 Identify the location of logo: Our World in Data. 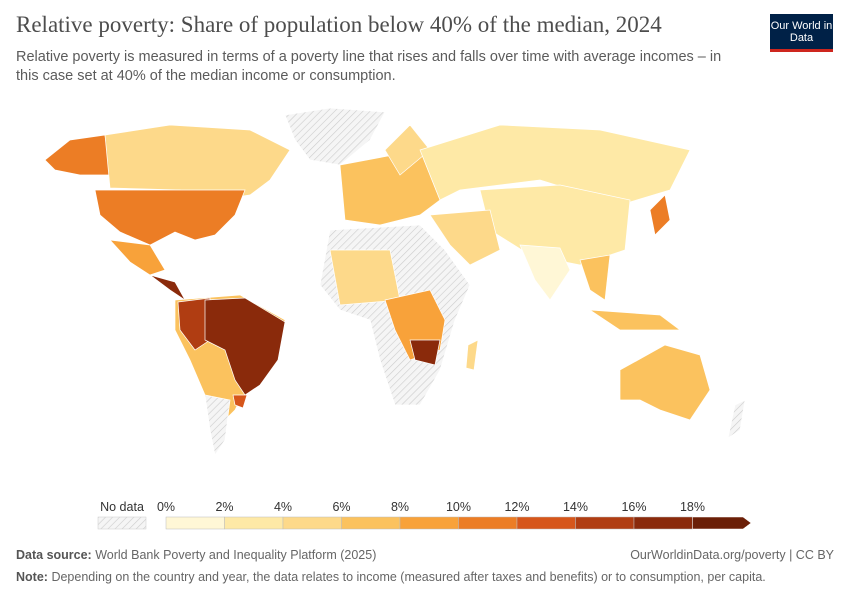
(801, 33).